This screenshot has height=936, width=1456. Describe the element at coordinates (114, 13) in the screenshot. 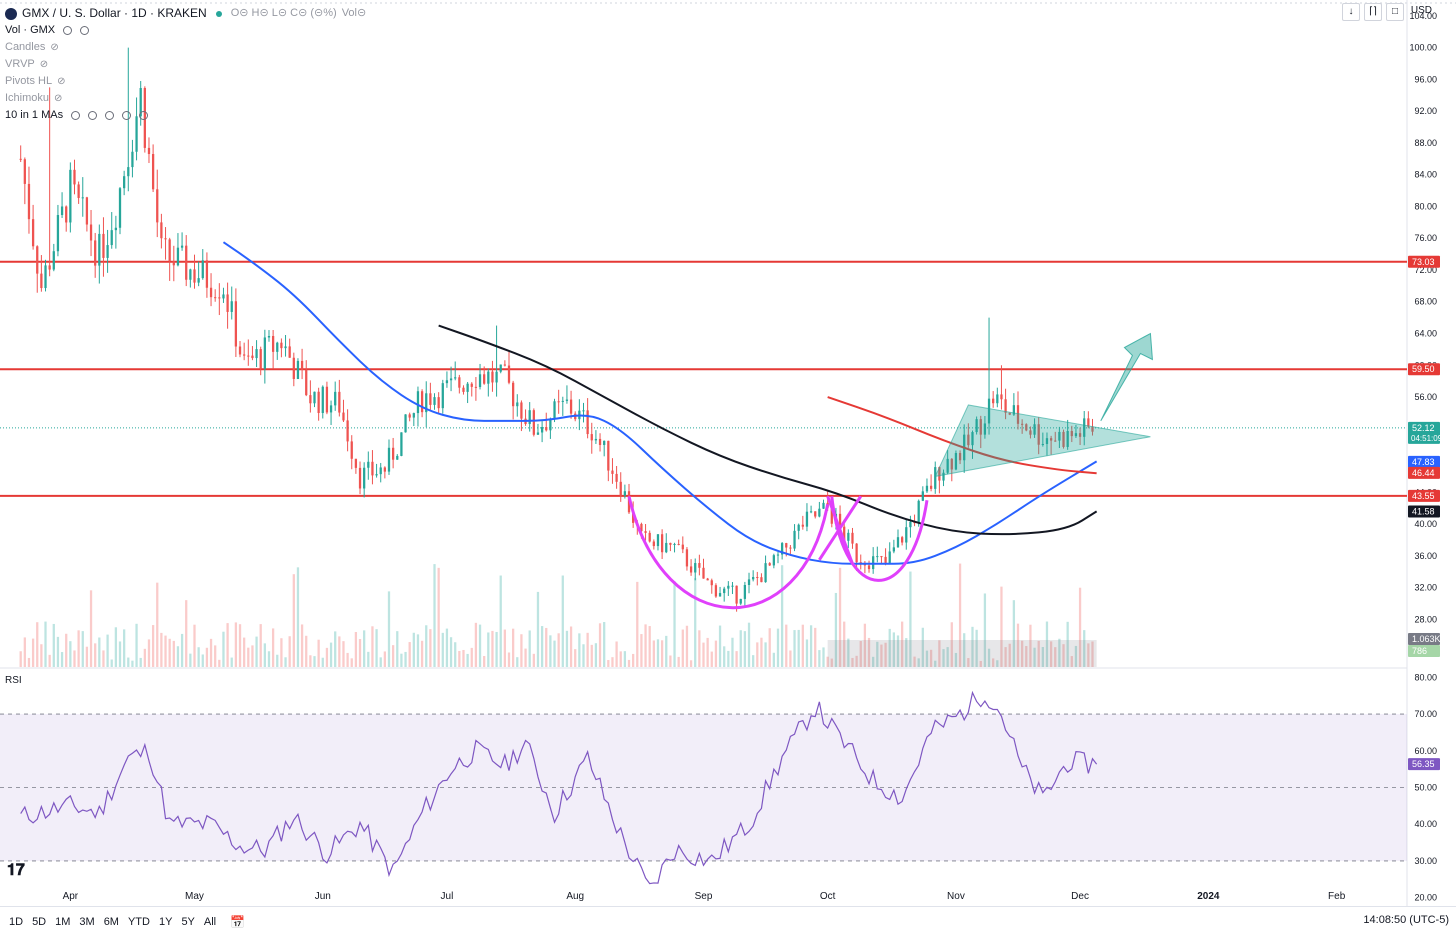

I see `symbol-title: GMX / U. S. Dollar · 1D · KRAKEN` at that location.